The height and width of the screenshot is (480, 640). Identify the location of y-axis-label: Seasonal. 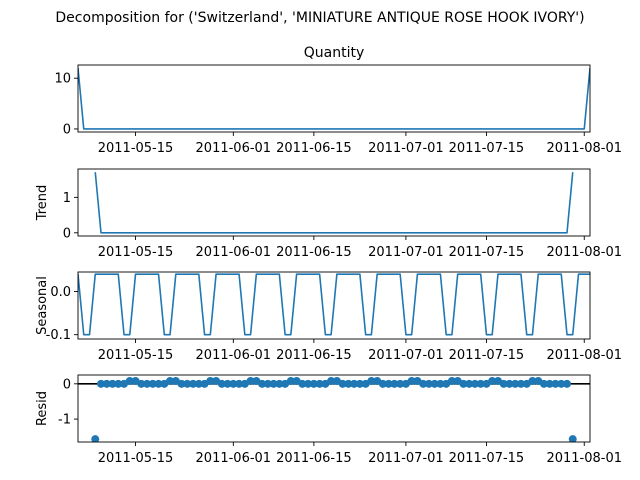
(42, 305).